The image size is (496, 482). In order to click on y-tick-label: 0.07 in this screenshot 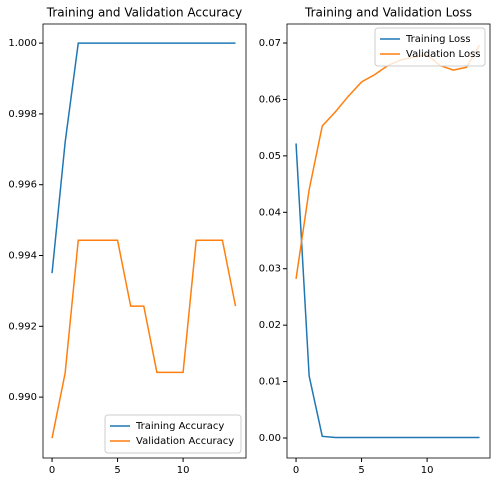, I will do `click(270, 43)`.